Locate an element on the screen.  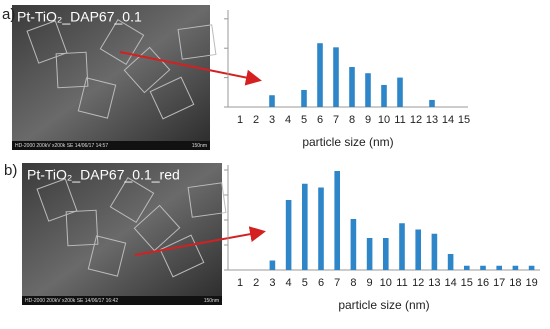
x-tick-label: 17 is located at coordinates (499, 283).